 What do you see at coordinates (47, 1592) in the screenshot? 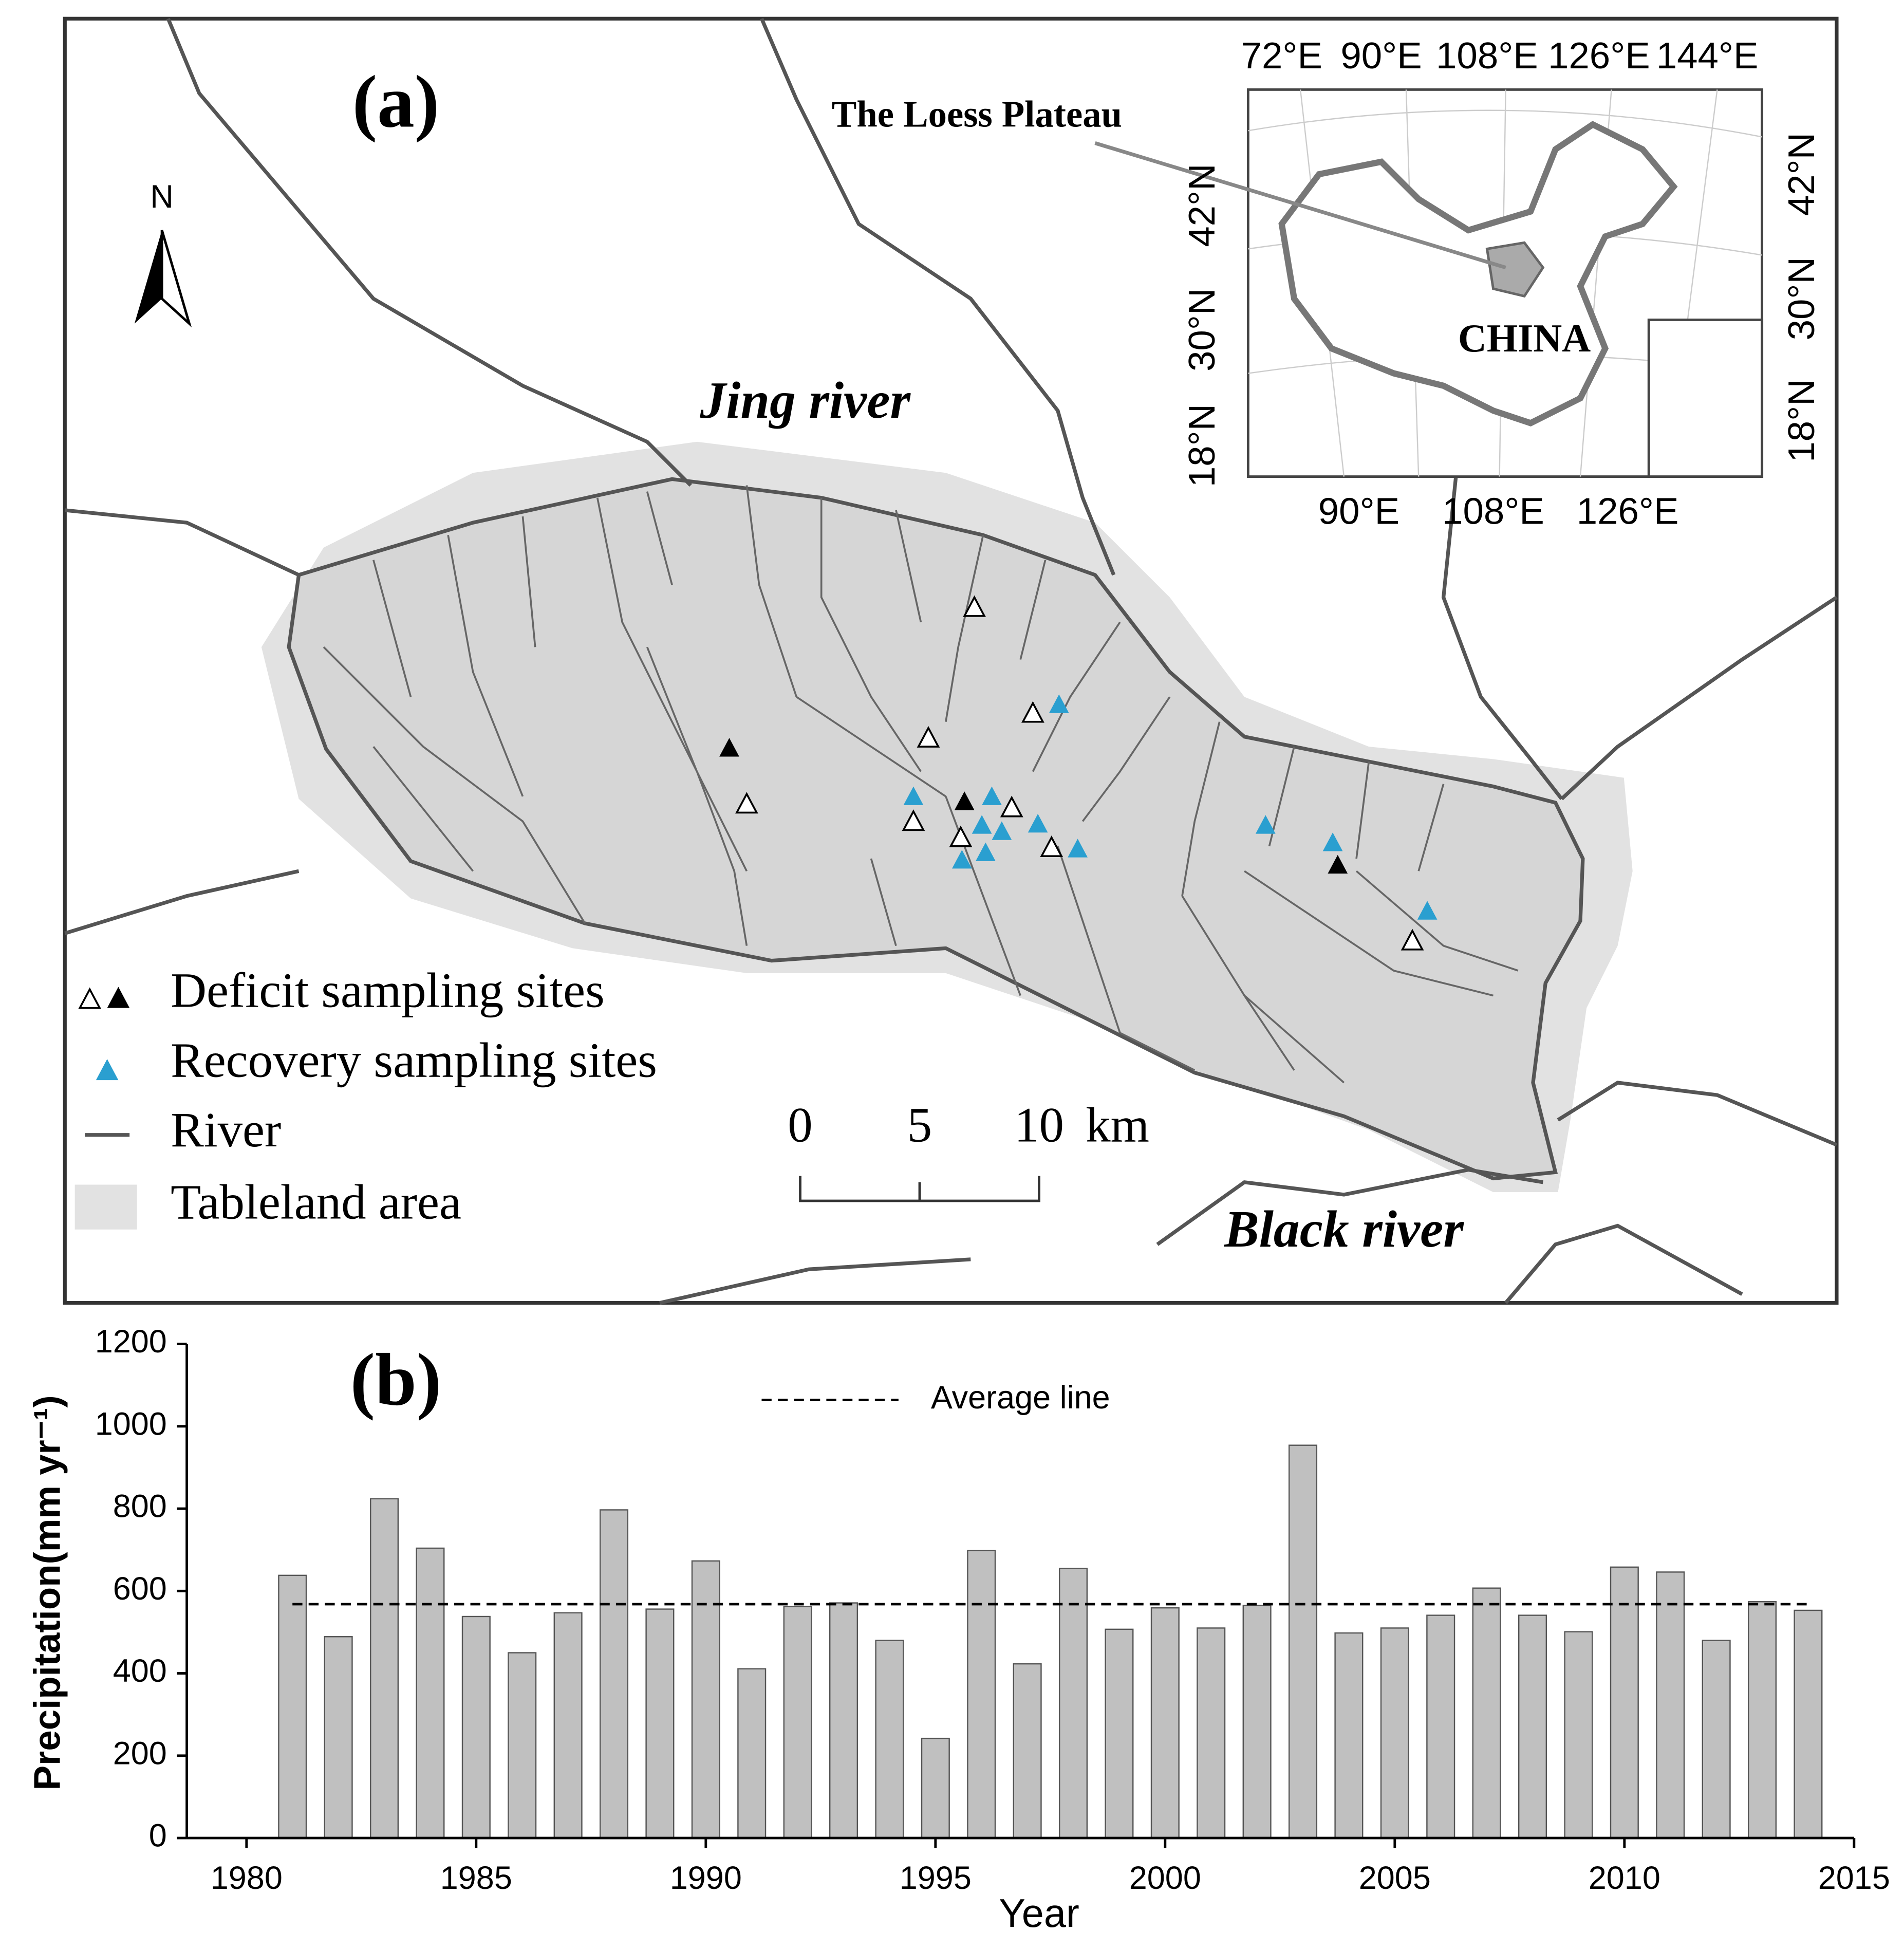
I see `y-axis-label: Precipitation(mm yr⁻¹)` at bounding box center [47, 1592].